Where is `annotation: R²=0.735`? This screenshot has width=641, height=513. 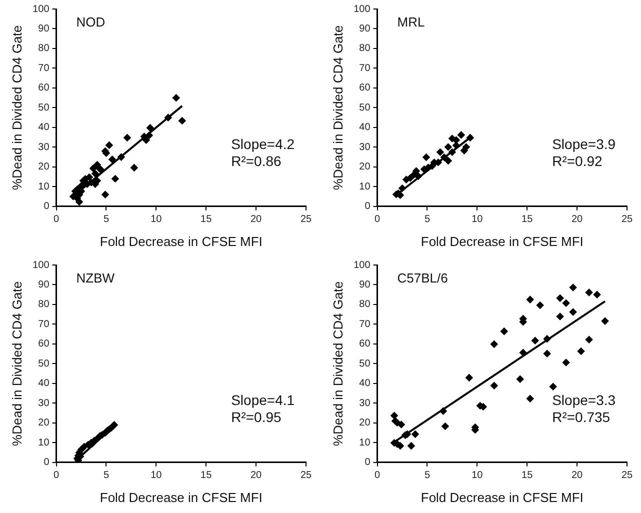 annotation: R²=0.735 is located at coordinates (581, 417).